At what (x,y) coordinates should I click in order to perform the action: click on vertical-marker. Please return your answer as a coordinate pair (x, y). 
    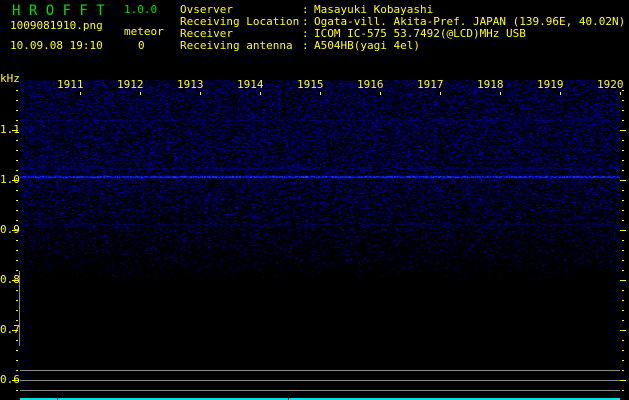
    Looking at the image, I should click on (19, 308).